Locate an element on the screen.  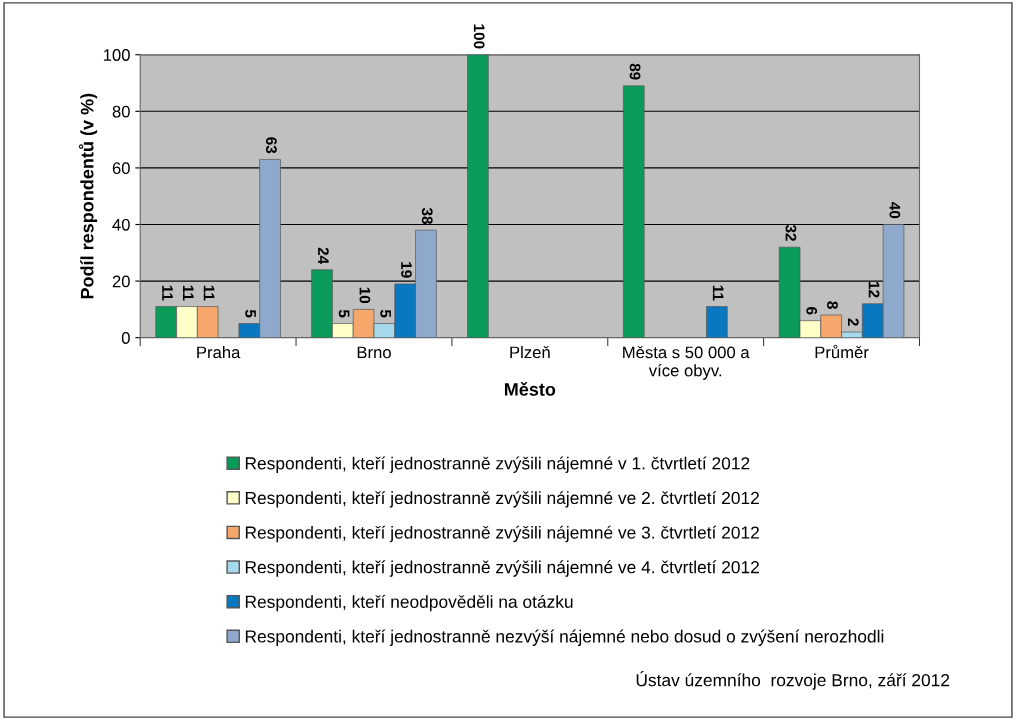
y-tick-label: 80 is located at coordinates (121, 111).